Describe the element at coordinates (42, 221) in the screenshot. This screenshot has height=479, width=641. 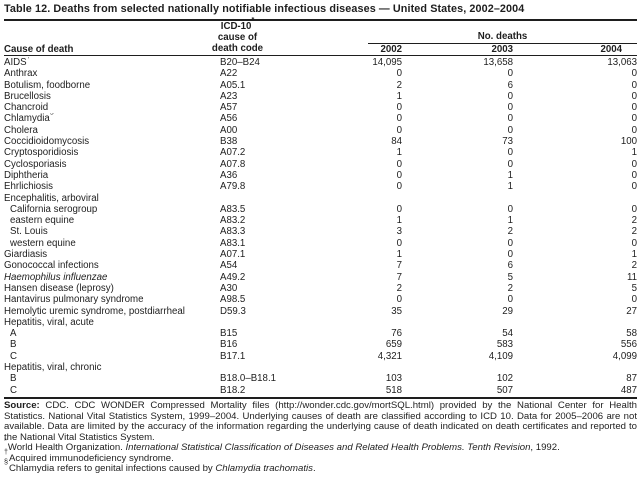
I see `cause-label: eastern equine` at that location.